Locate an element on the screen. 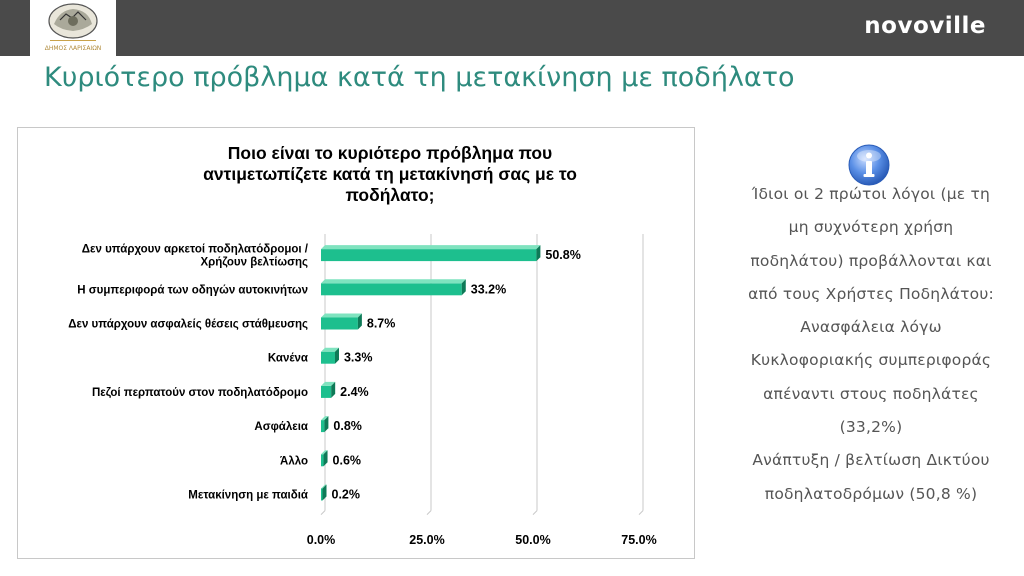 The height and width of the screenshot is (576, 1024). category-label: Άλλο is located at coordinates (294, 461).